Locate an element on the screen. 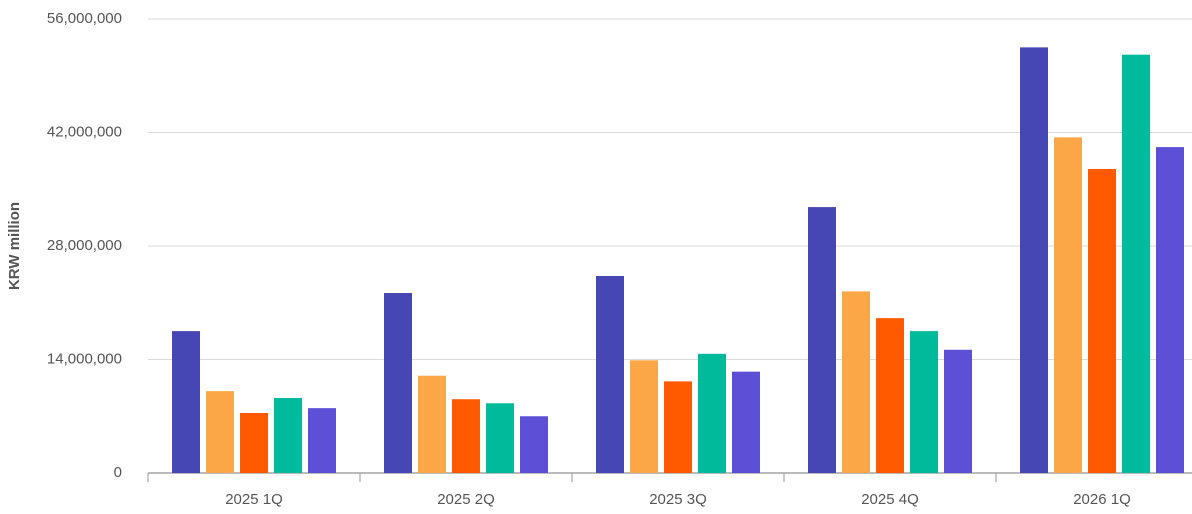 The height and width of the screenshot is (514, 1192). x-tick-label: 2025 4Q is located at coordinates (890, 499).